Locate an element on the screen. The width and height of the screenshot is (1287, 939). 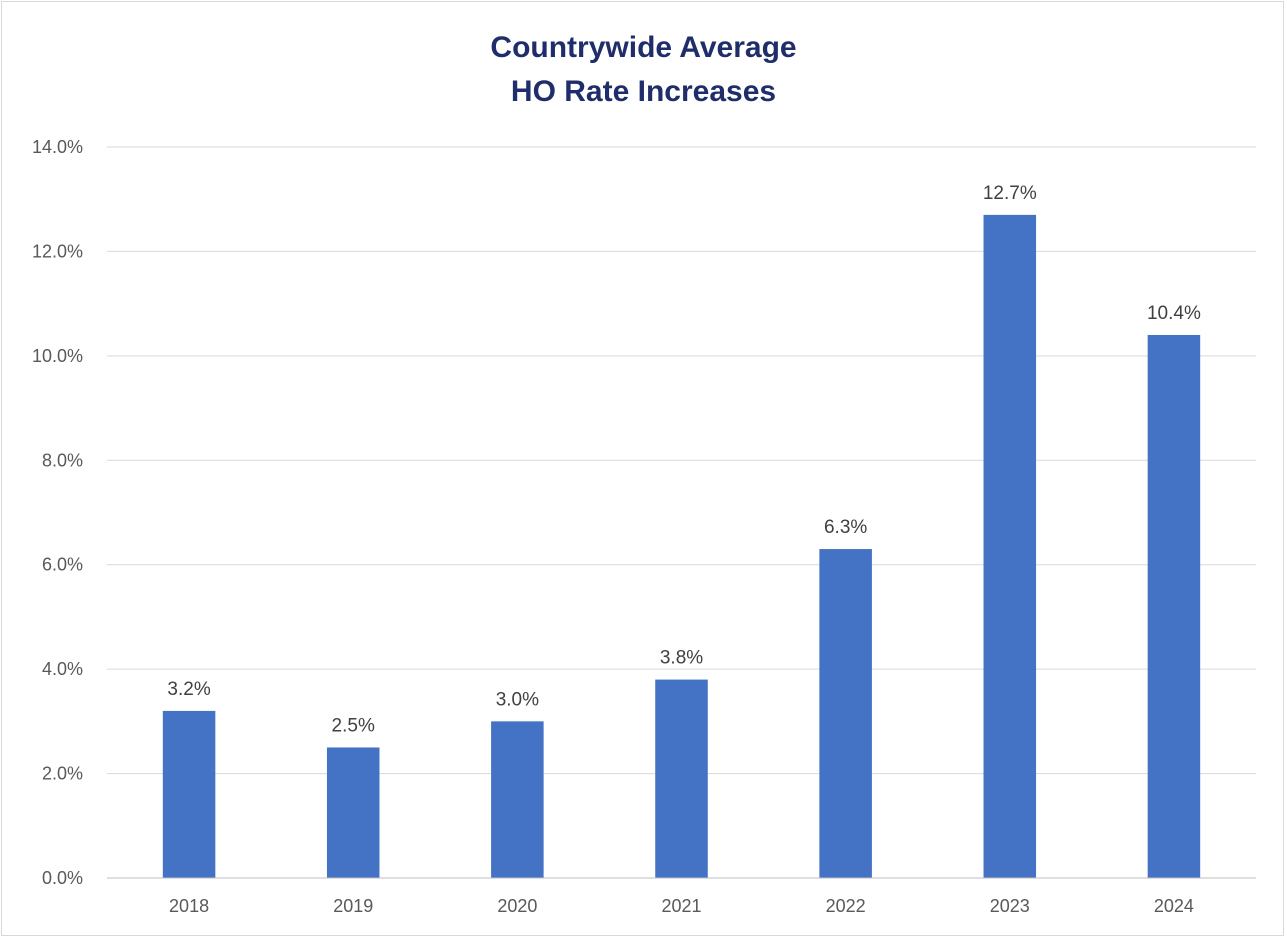
x-tick-label-2019: 2019 is located at coordinates (353, 906).